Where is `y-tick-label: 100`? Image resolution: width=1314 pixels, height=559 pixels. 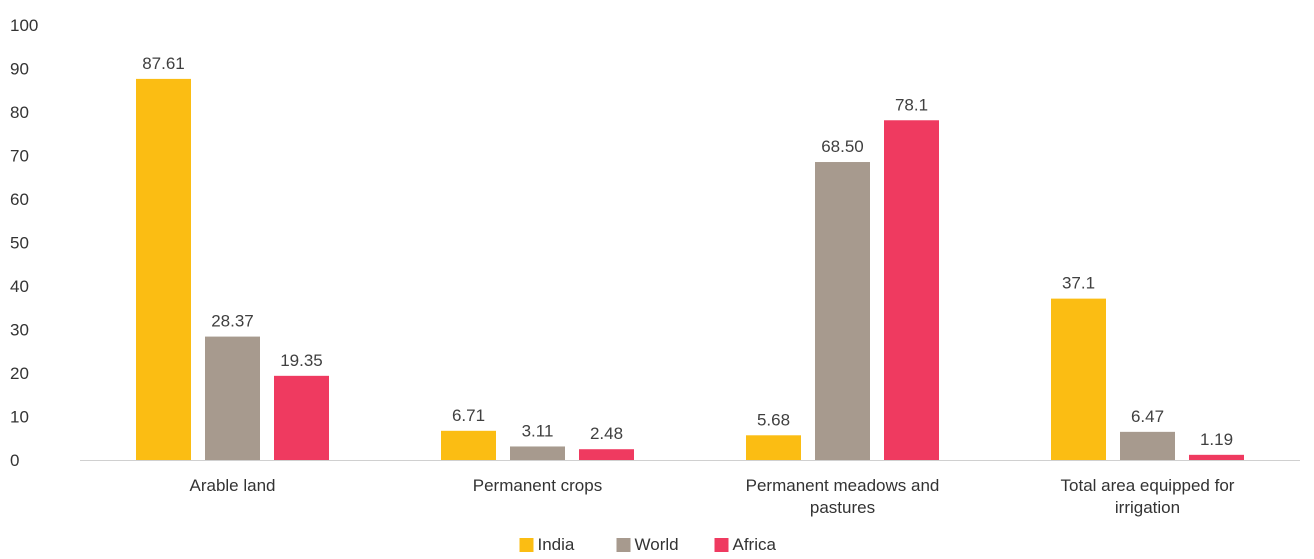
y-tick-label: 100 is located at coordinates (24, 25).